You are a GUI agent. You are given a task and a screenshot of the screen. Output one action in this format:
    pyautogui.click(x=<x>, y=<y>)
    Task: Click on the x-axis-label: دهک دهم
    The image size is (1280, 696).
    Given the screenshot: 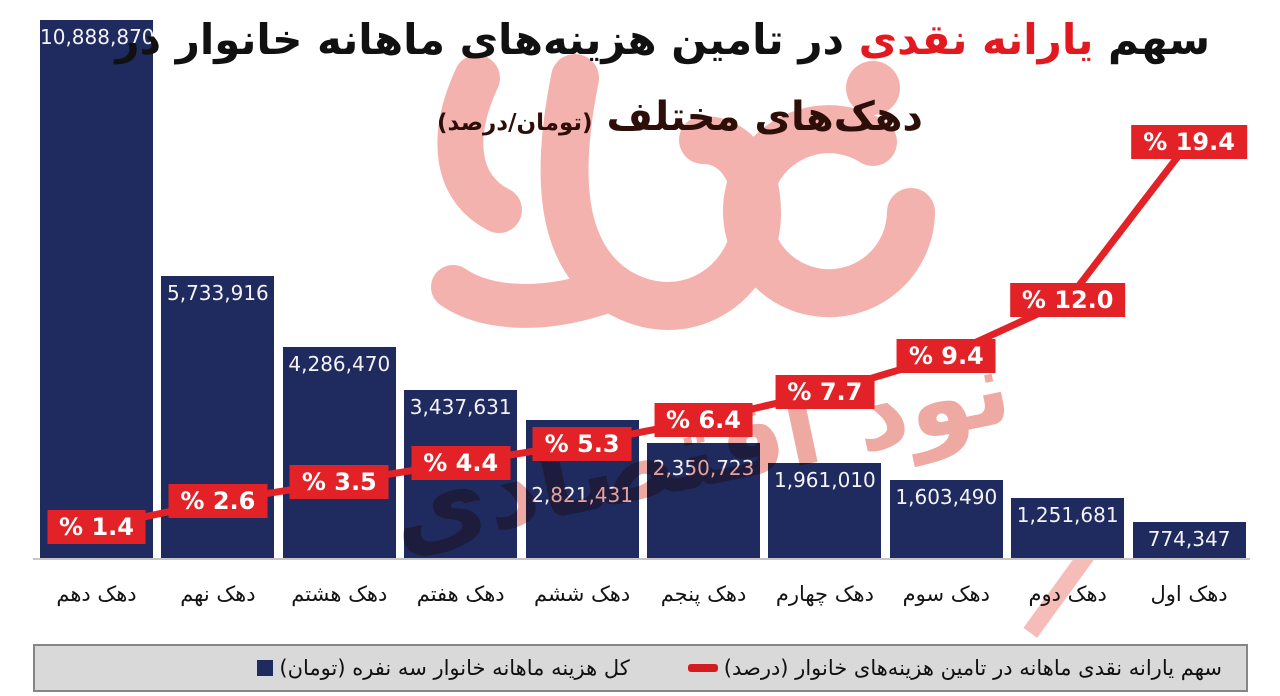 What is the action you would take?
    pyautogui.click(x=96, y=594)
    